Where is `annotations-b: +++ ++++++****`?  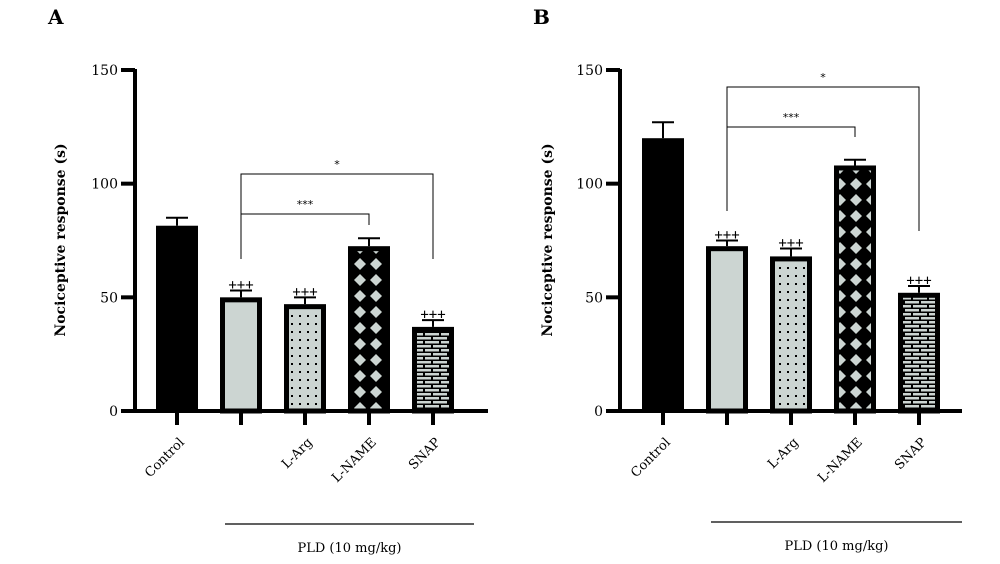
annotations-b: +++ ++++++**** is located at coordinates (822, 180).